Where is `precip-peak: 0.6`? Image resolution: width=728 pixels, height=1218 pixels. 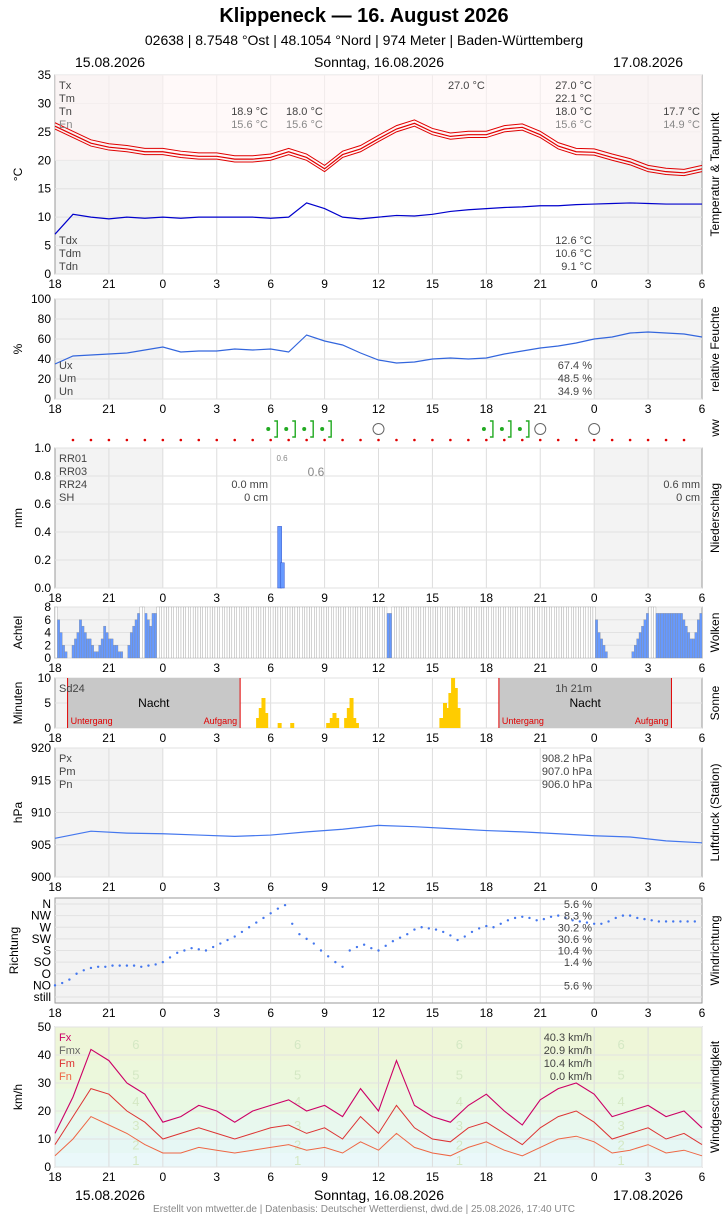 precip-peak: 0.6 is located at coordinates (316, 472).